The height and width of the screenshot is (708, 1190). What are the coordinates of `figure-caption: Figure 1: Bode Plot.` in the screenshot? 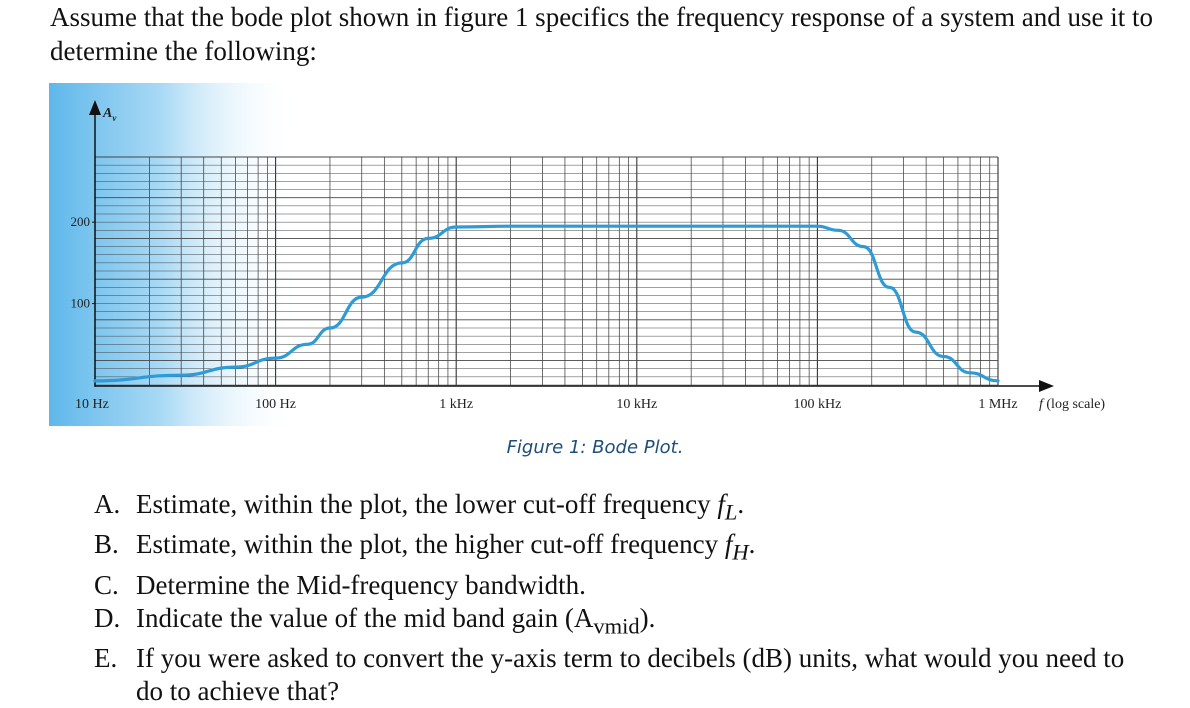 It's located at (595, 447).